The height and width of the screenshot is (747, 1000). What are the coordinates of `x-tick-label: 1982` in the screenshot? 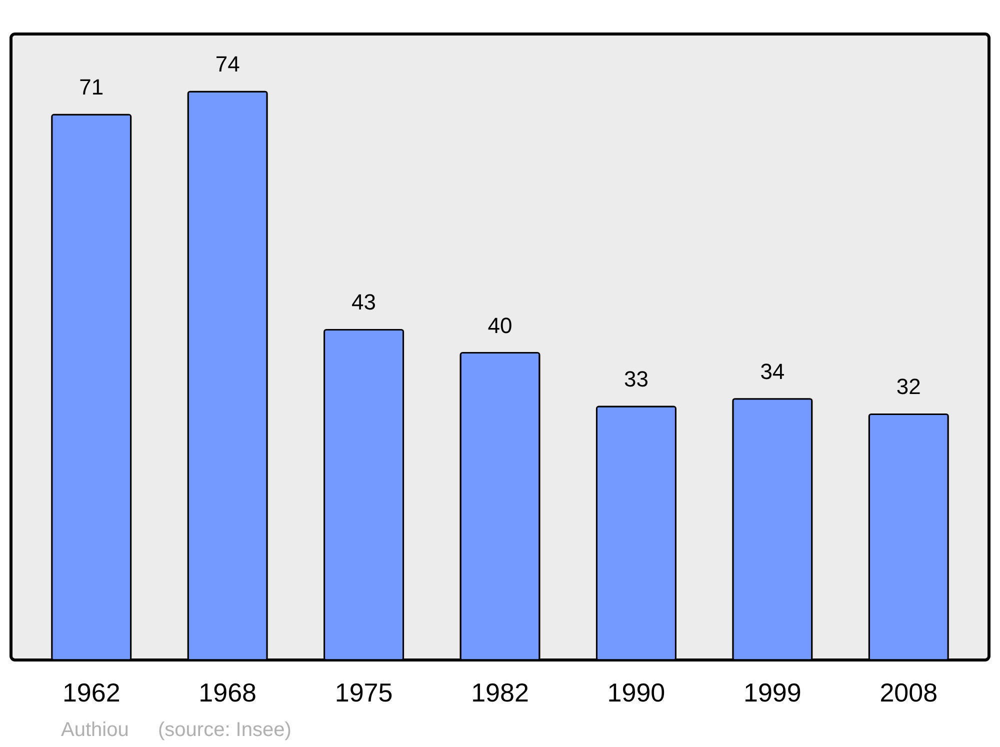 It's located at (500, 693).